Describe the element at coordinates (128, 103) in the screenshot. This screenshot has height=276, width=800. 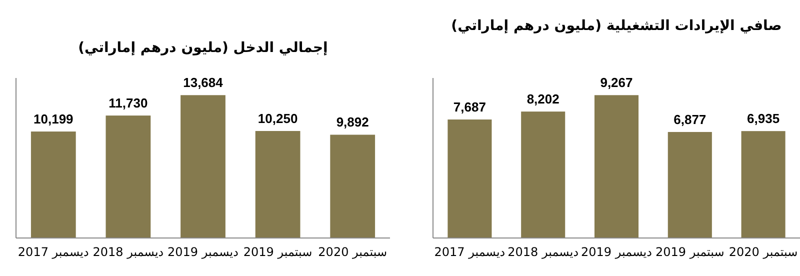
I see `data-label: 11,730` at that location.